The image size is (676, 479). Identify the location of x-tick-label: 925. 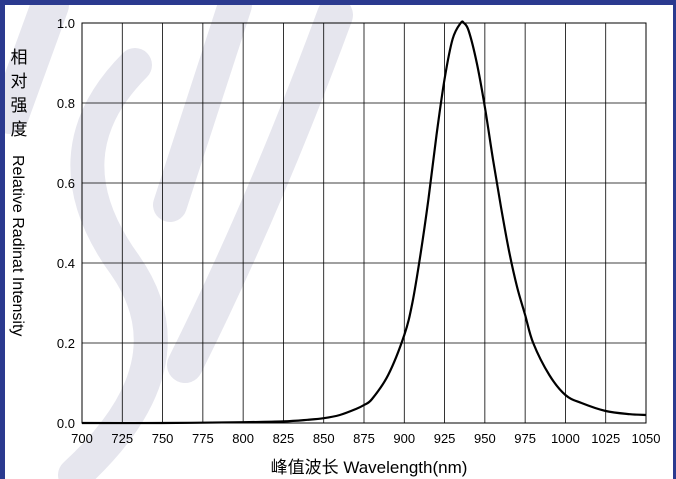
(445, 438).